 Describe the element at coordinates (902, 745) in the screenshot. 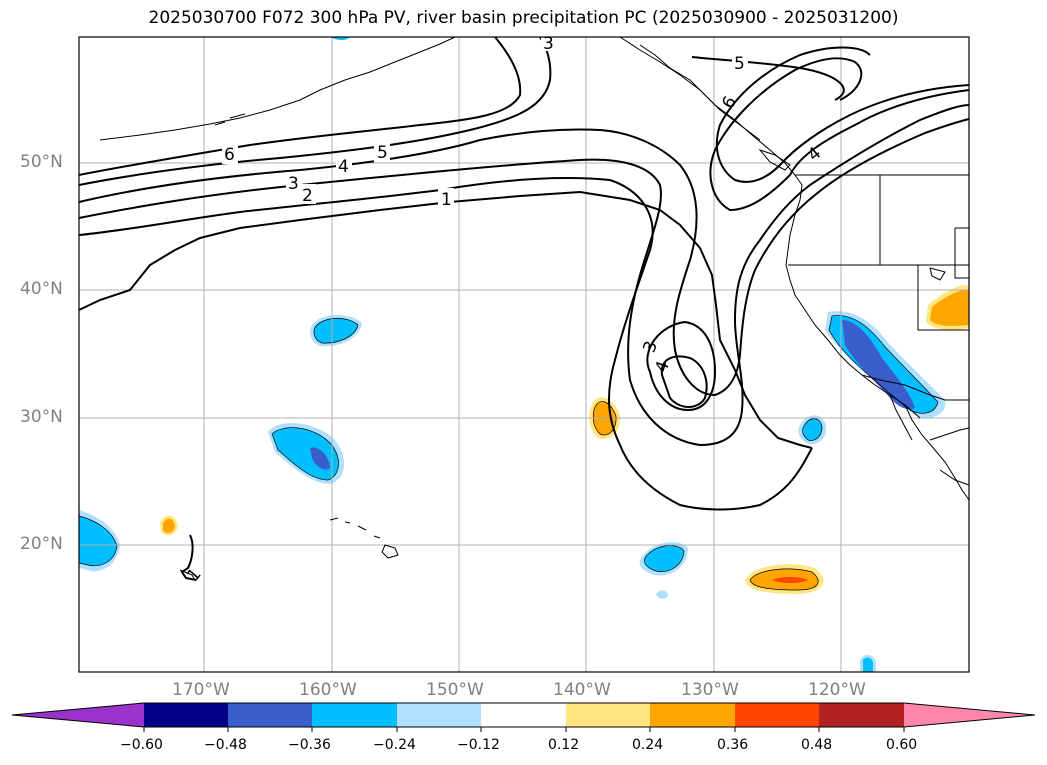

I see `colorbar-tick: 0.60` at that location.